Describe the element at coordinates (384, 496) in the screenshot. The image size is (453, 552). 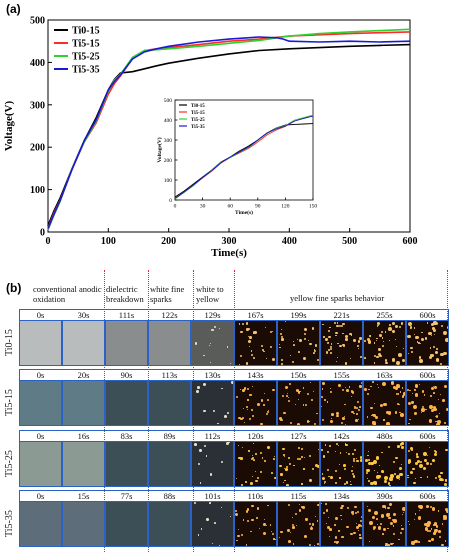
I see `time-label-3-8: 390s` at that location.